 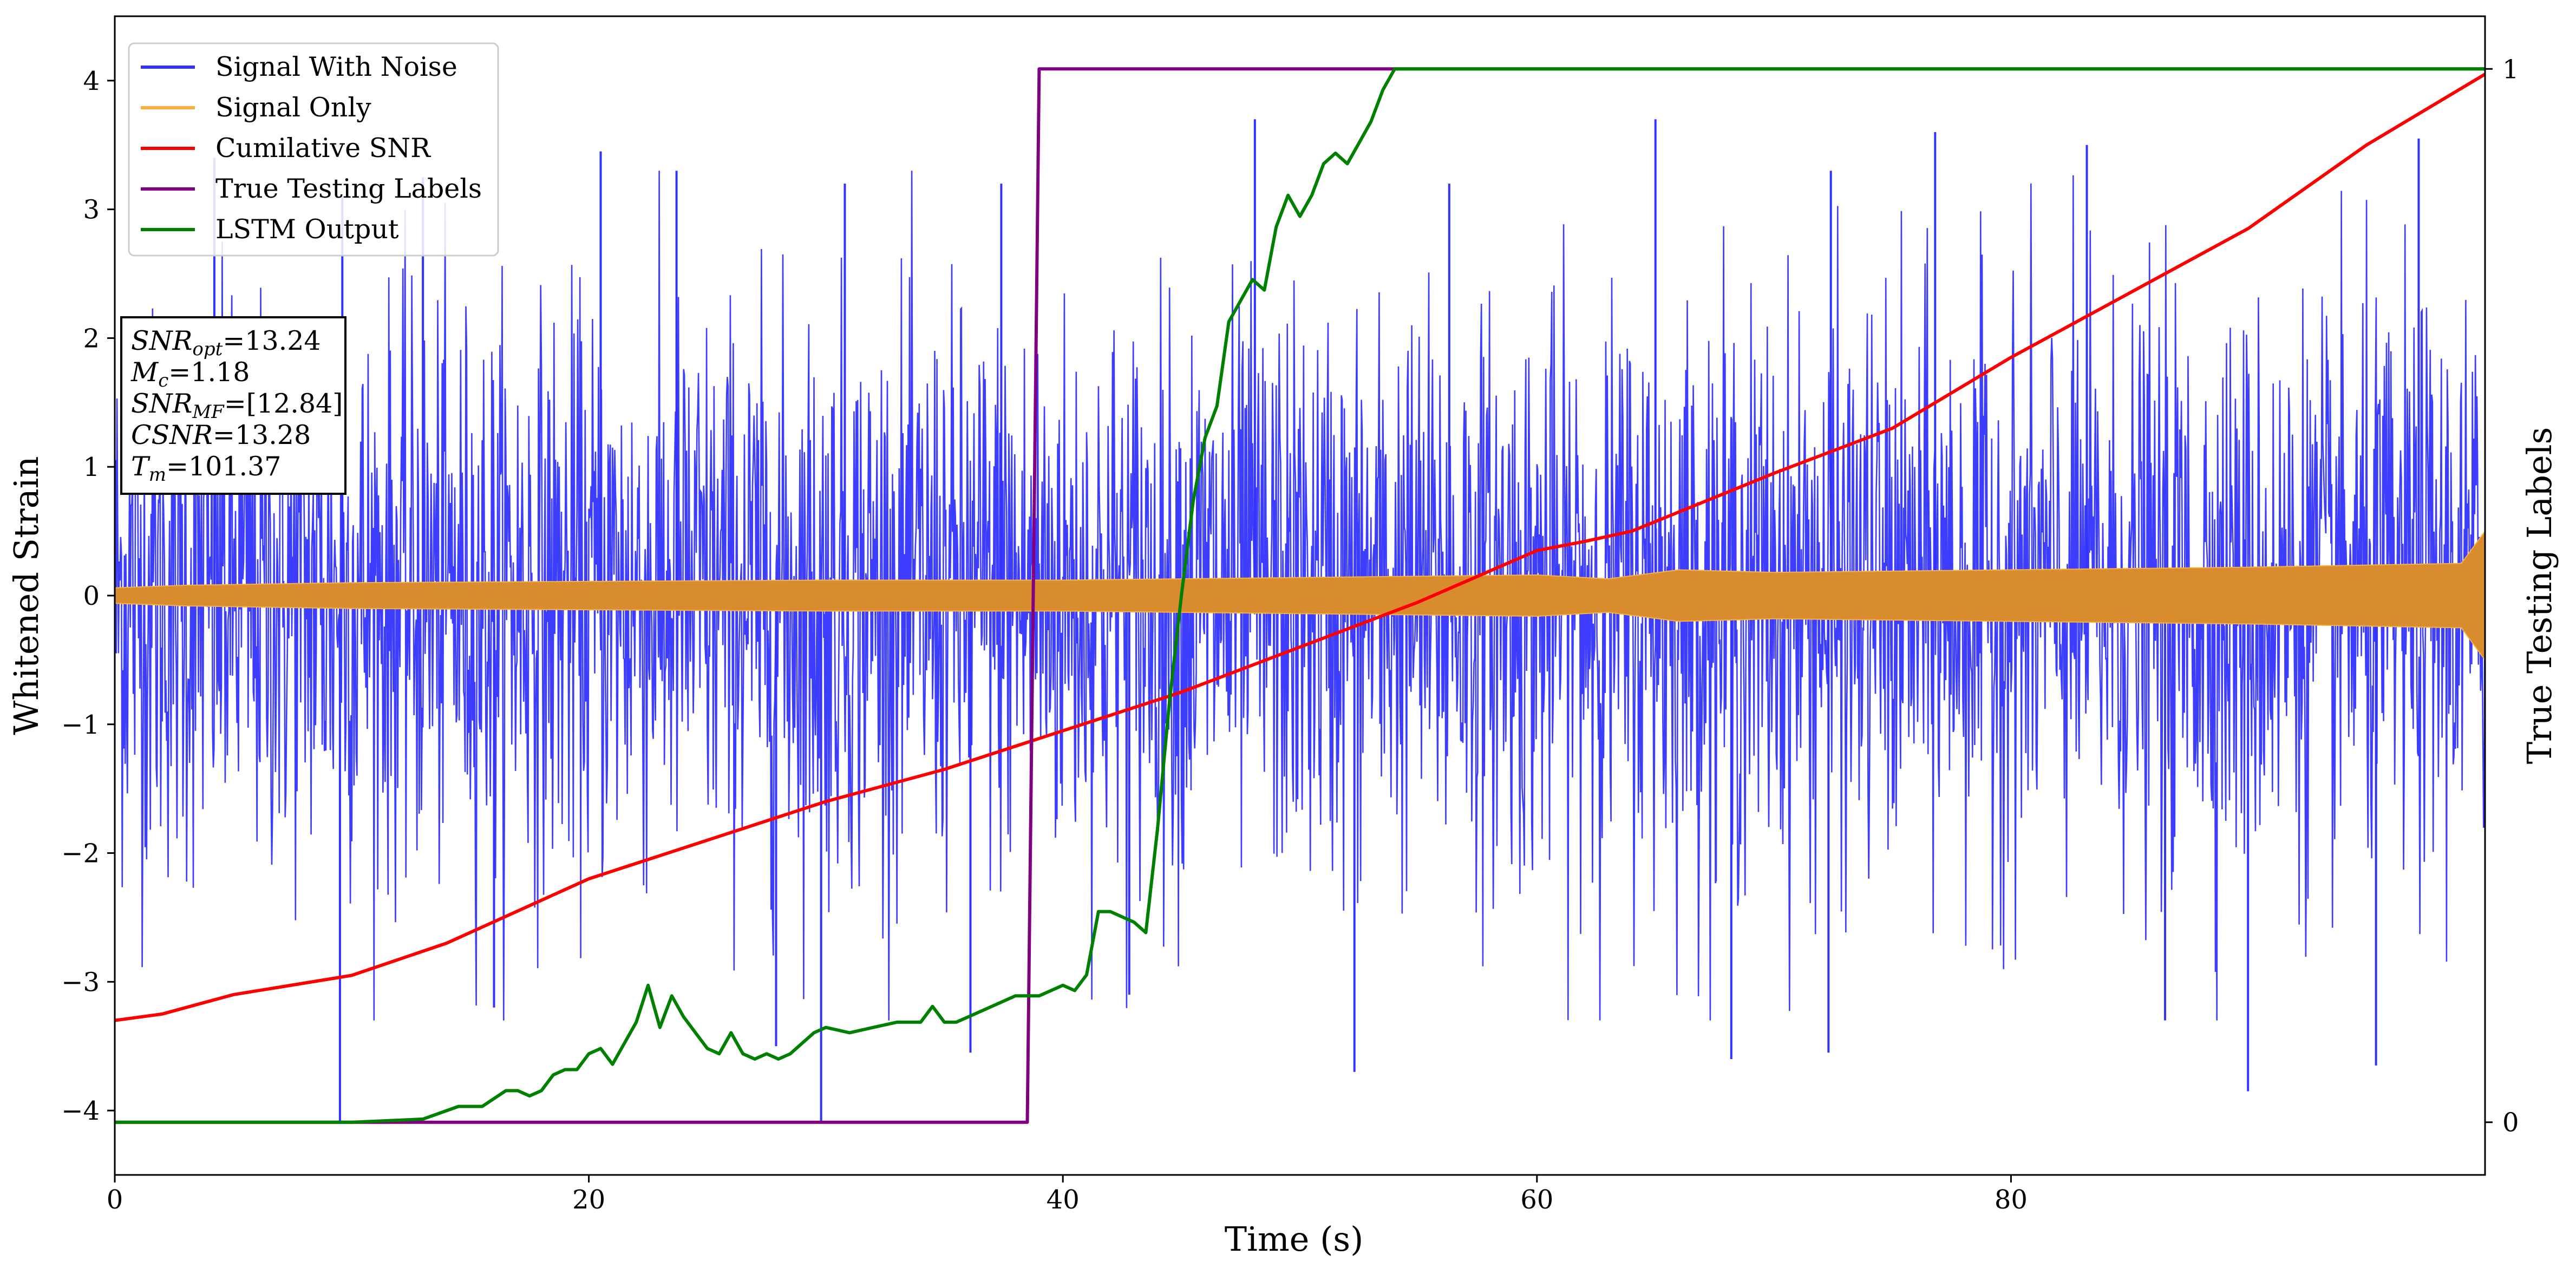 What do you see at coordinates (237, 405) in the screenshot?
I see `info-line: SNRMF=[12.84]` at bounding box center [237, 405].